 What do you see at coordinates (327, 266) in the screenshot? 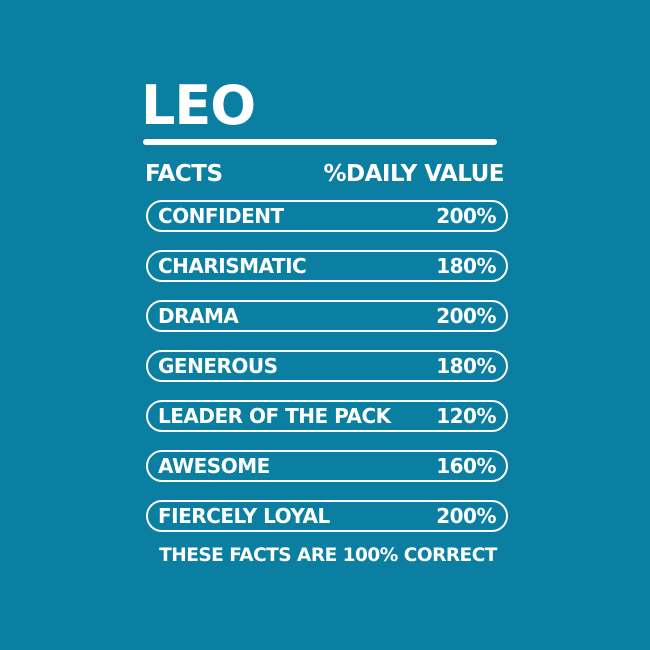
I see `fact-row: CHARISMATIC 180%` at bounding box center [327, 266].